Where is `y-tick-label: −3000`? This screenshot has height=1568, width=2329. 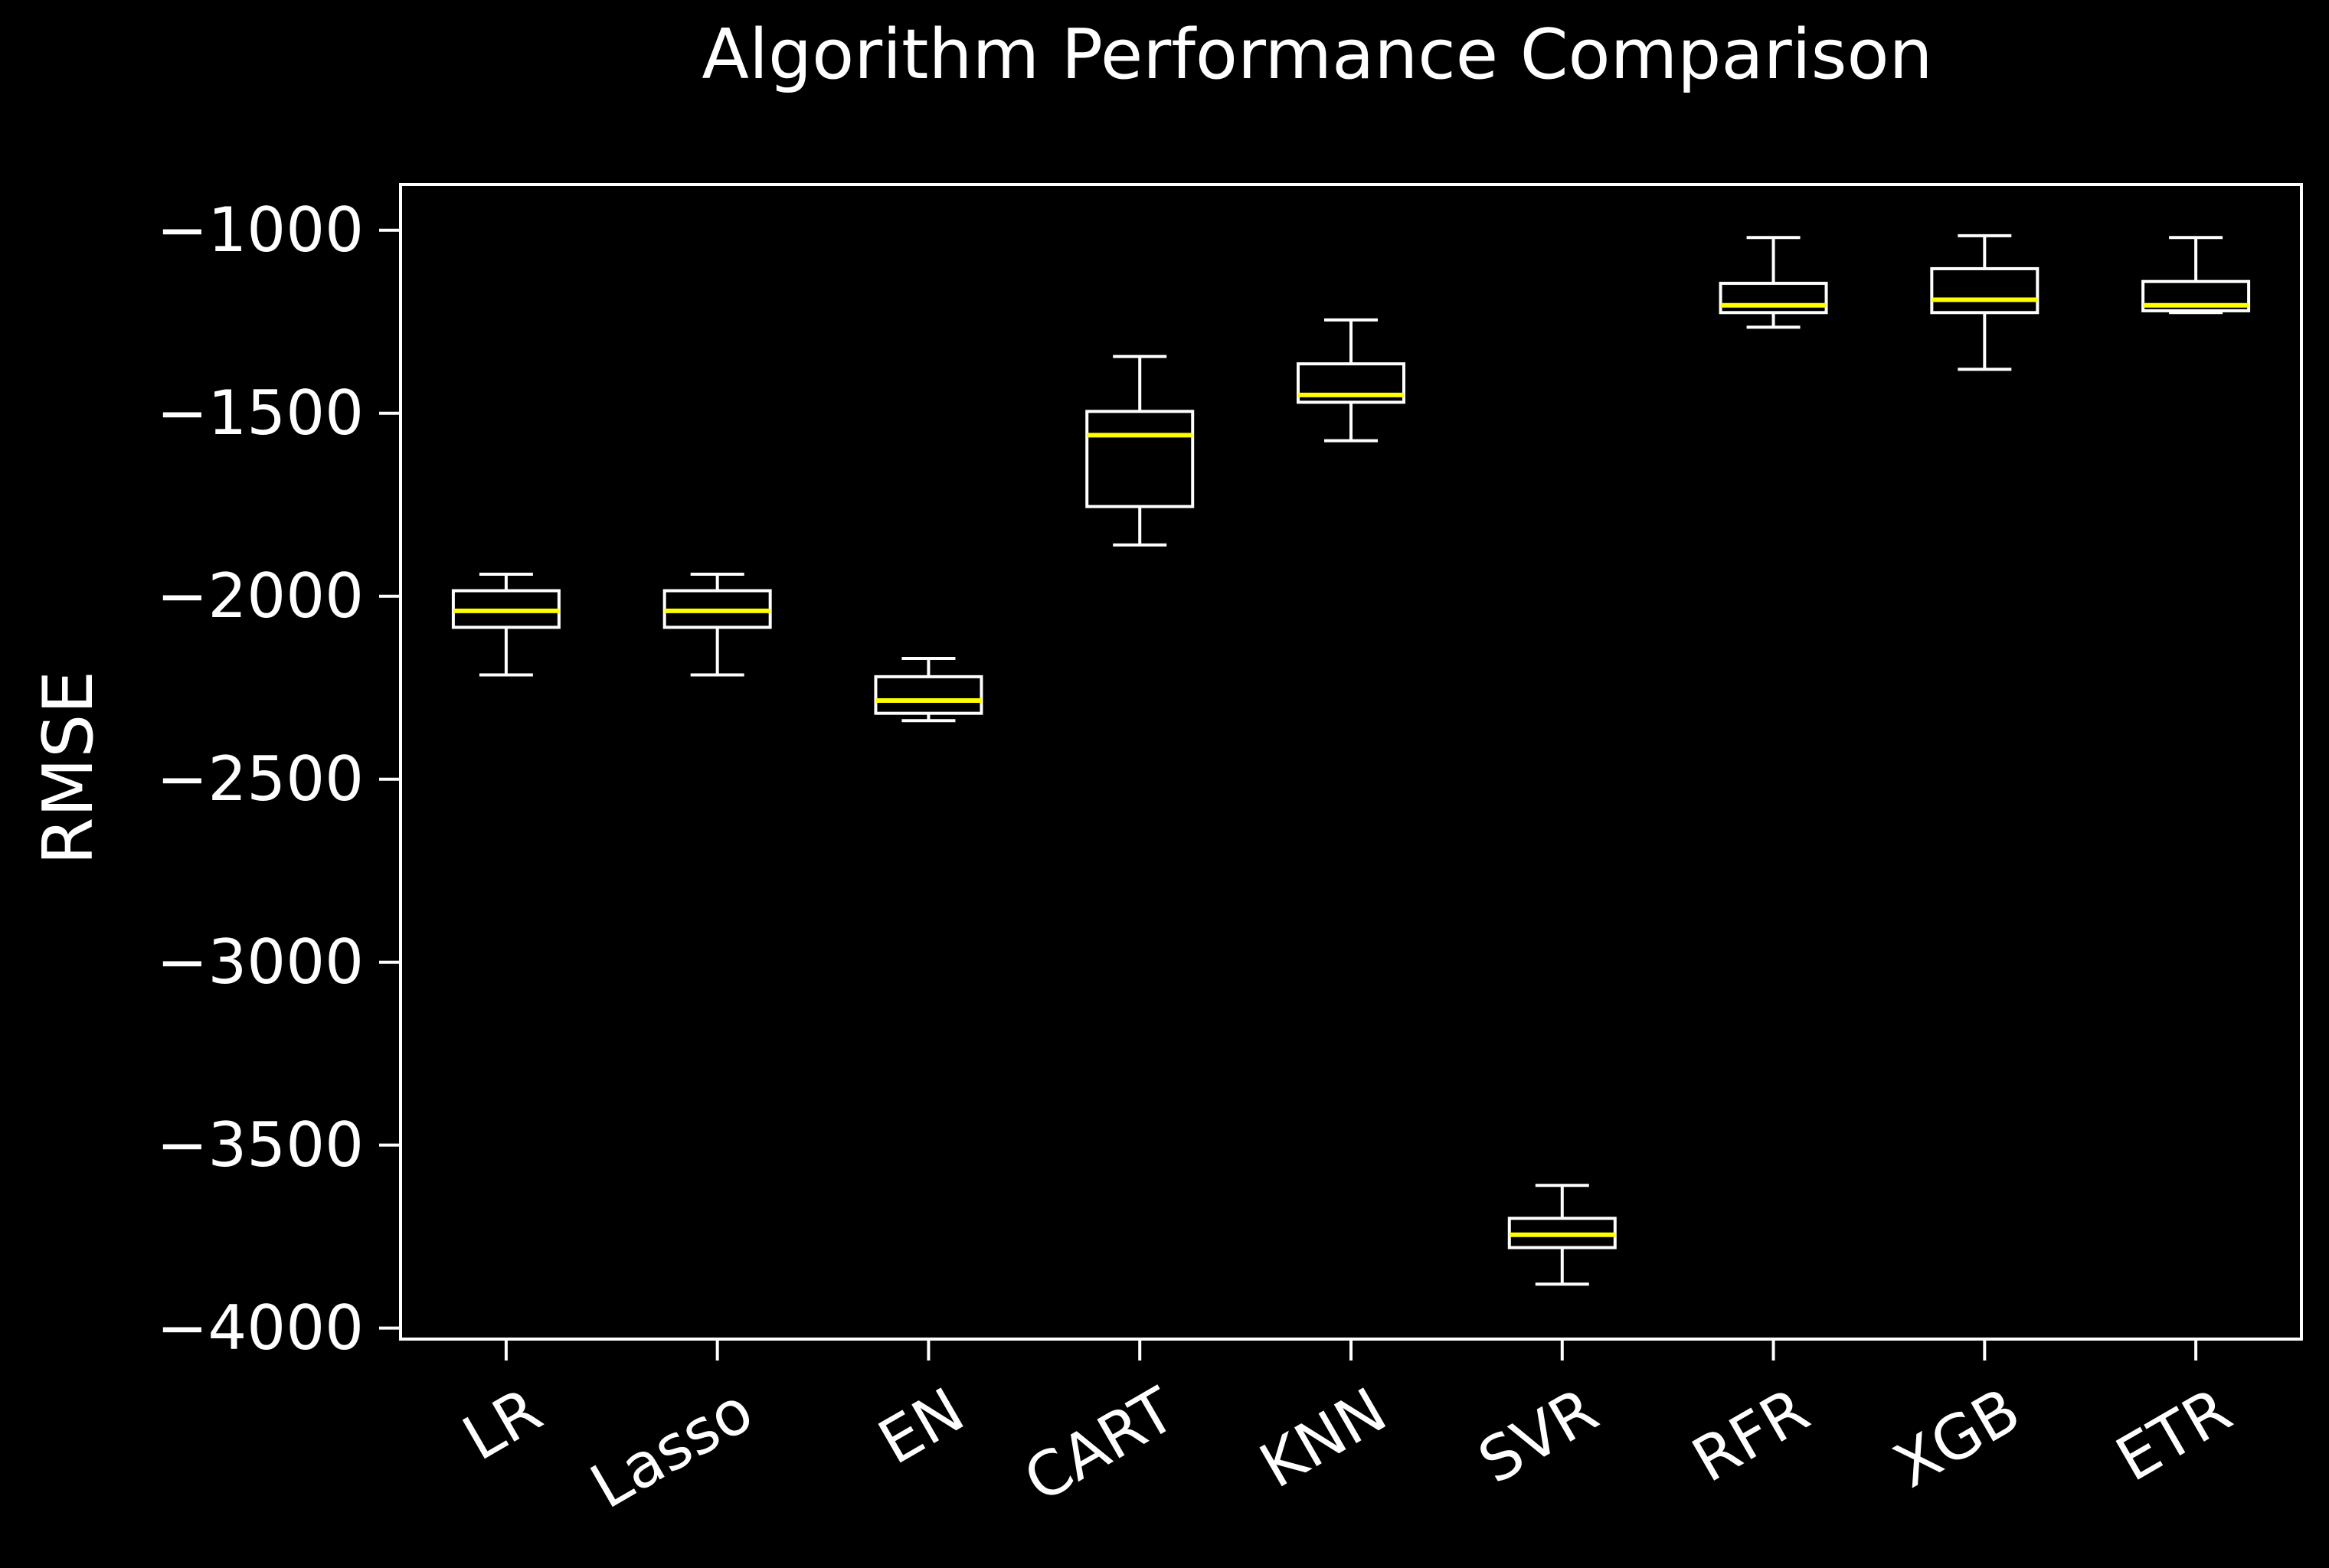 y-tick-label: −3000 is located at coordinates (260, 962).